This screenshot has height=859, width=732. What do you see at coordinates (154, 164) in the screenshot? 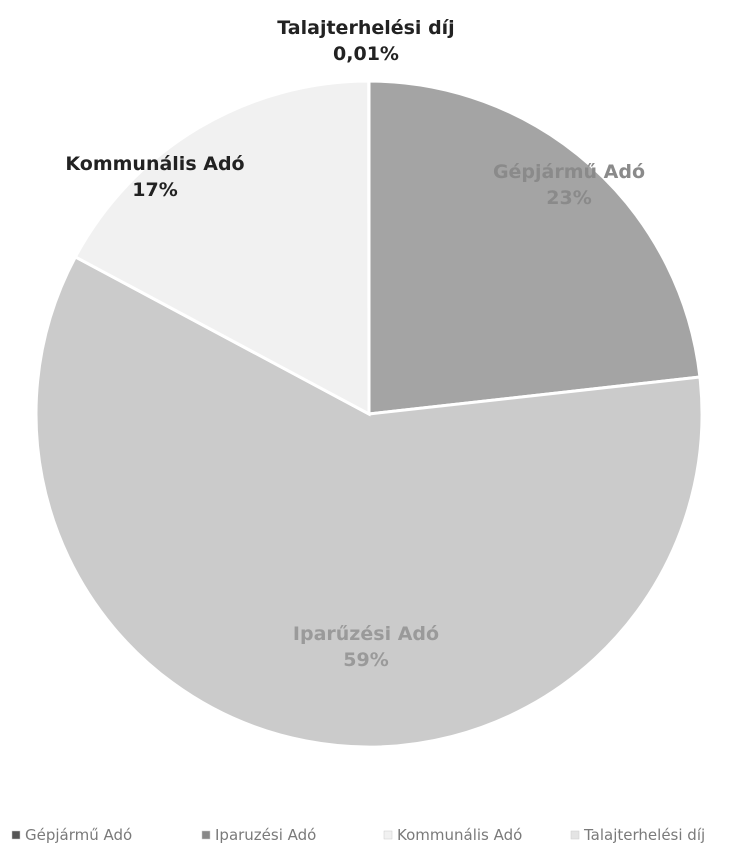
I see `data-label-category: Kommunális Adó` at bounding box center [154, 164].